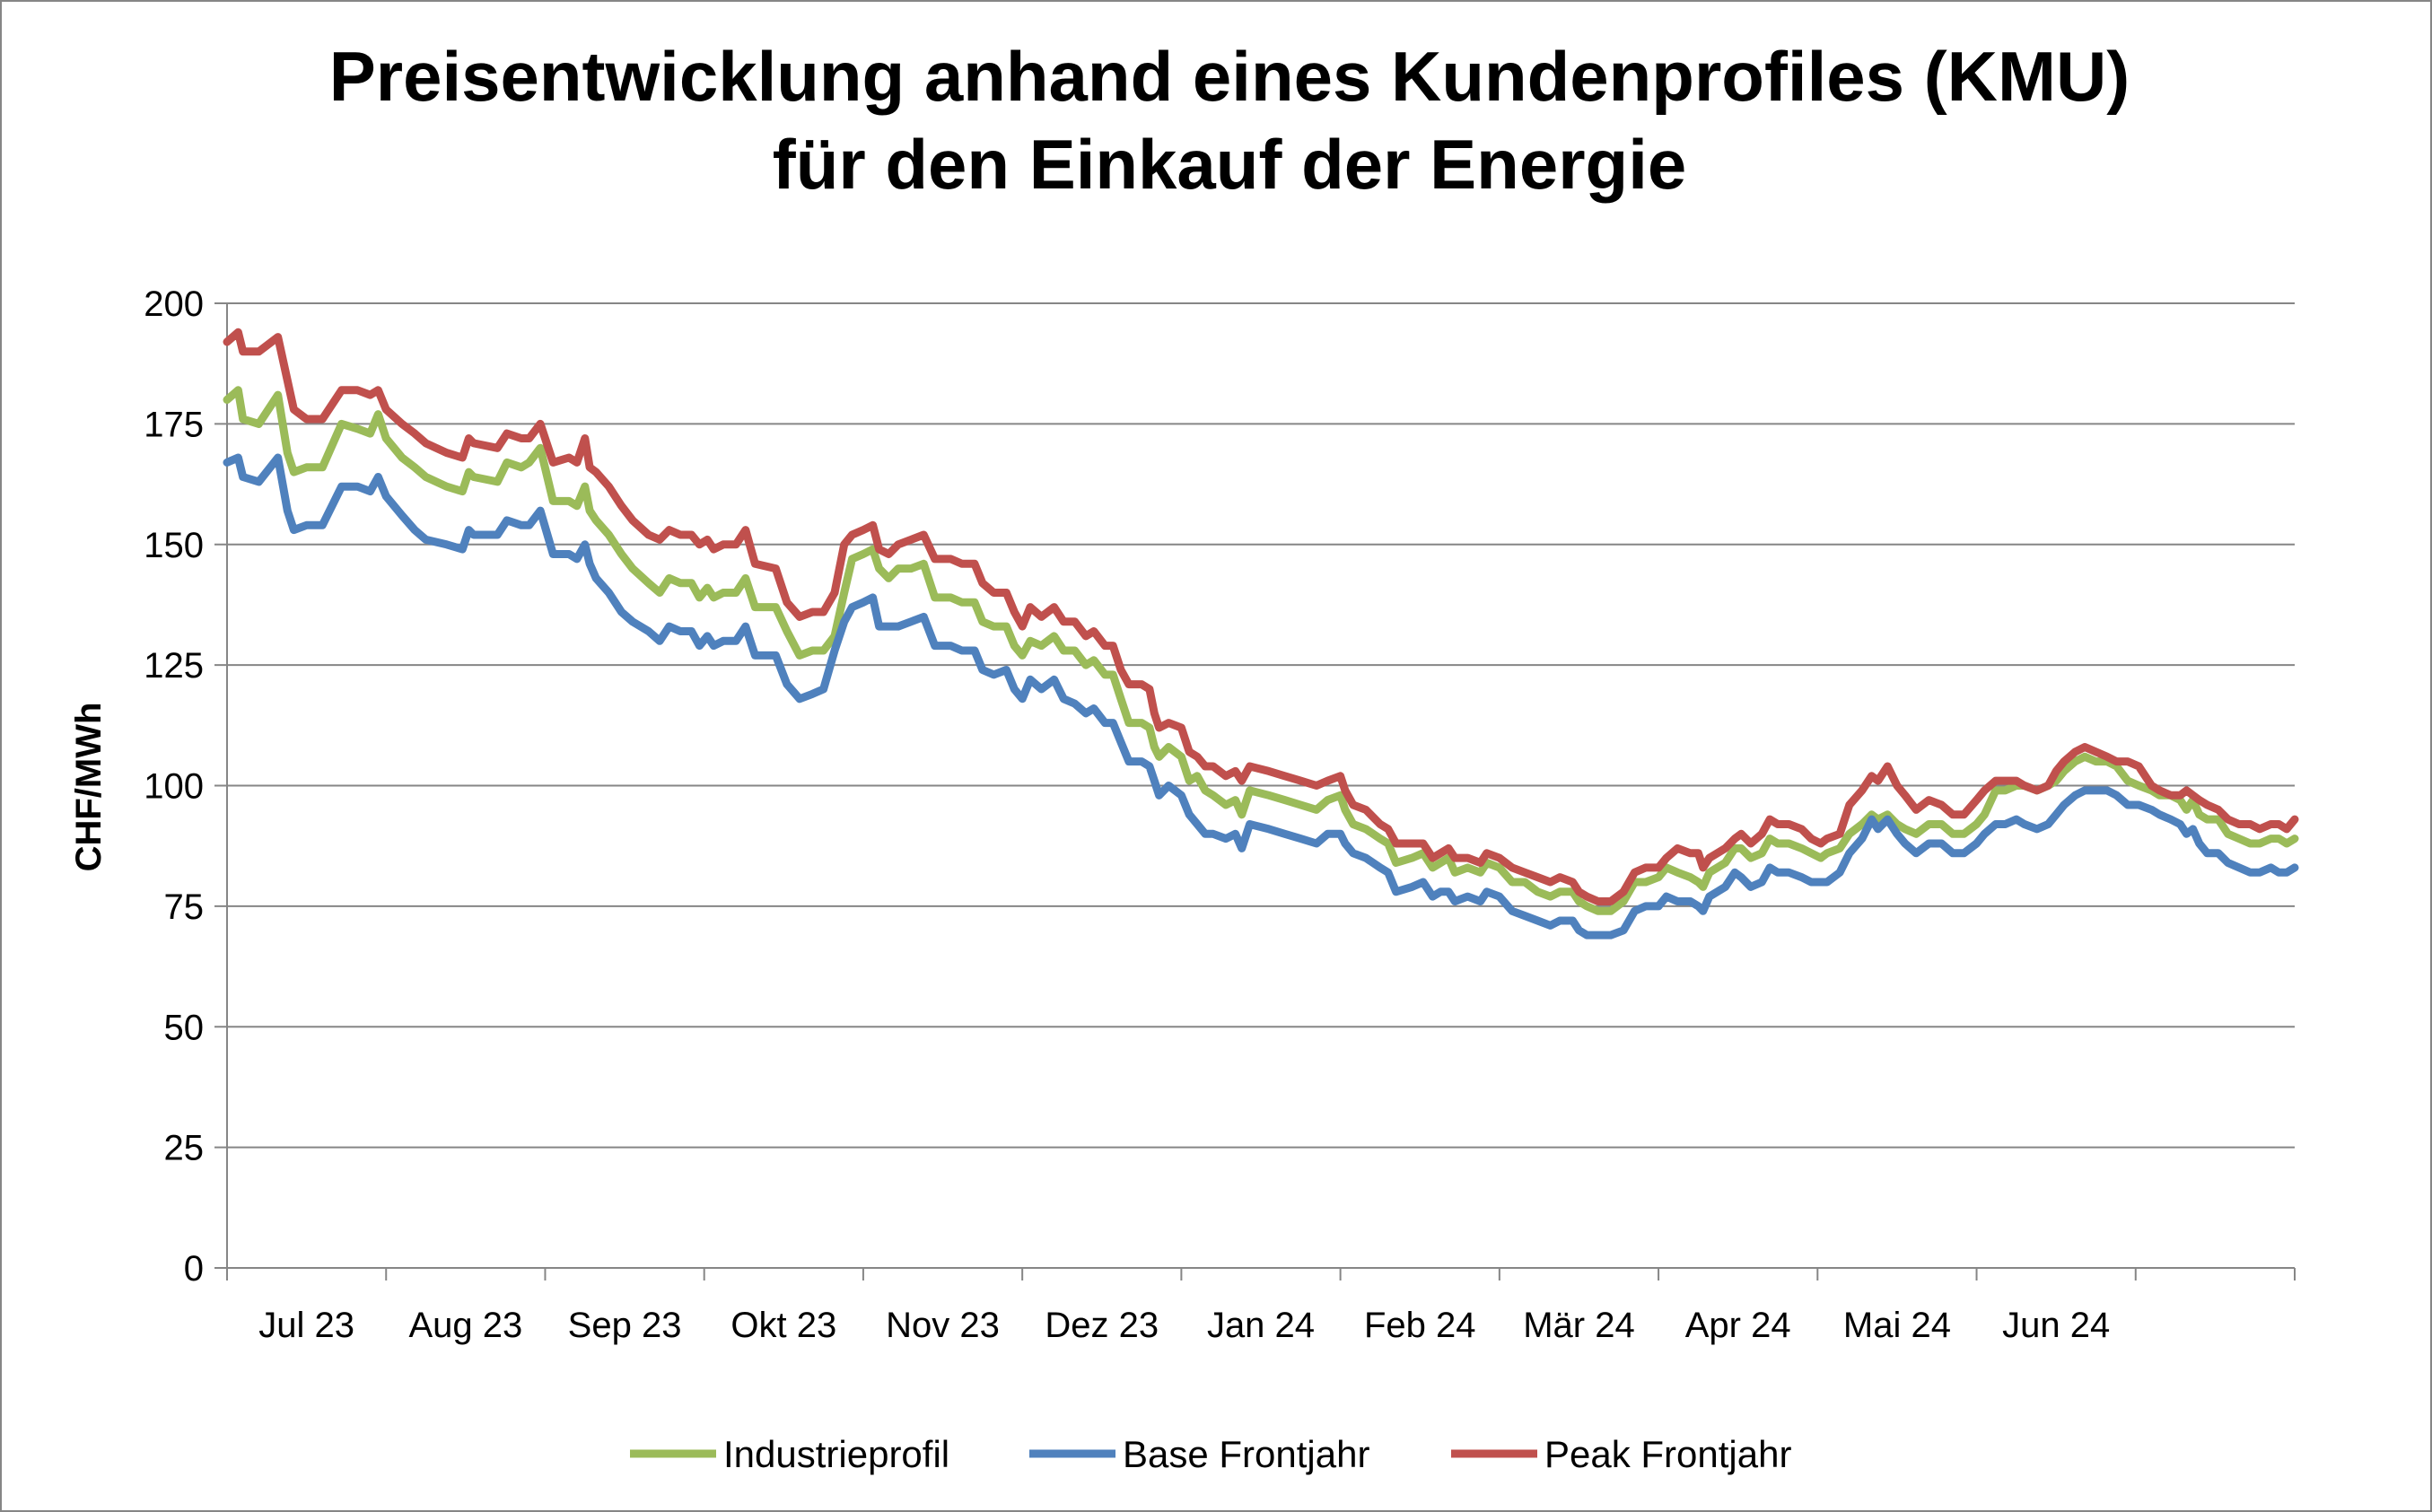 Image resolution: width=2432 pixels, height=1512 pixels. What do you see at coordinates (625, 1325) in the screenshot?
I see `x-tick-label: Sep 23` at bounding box center [625, 1325].